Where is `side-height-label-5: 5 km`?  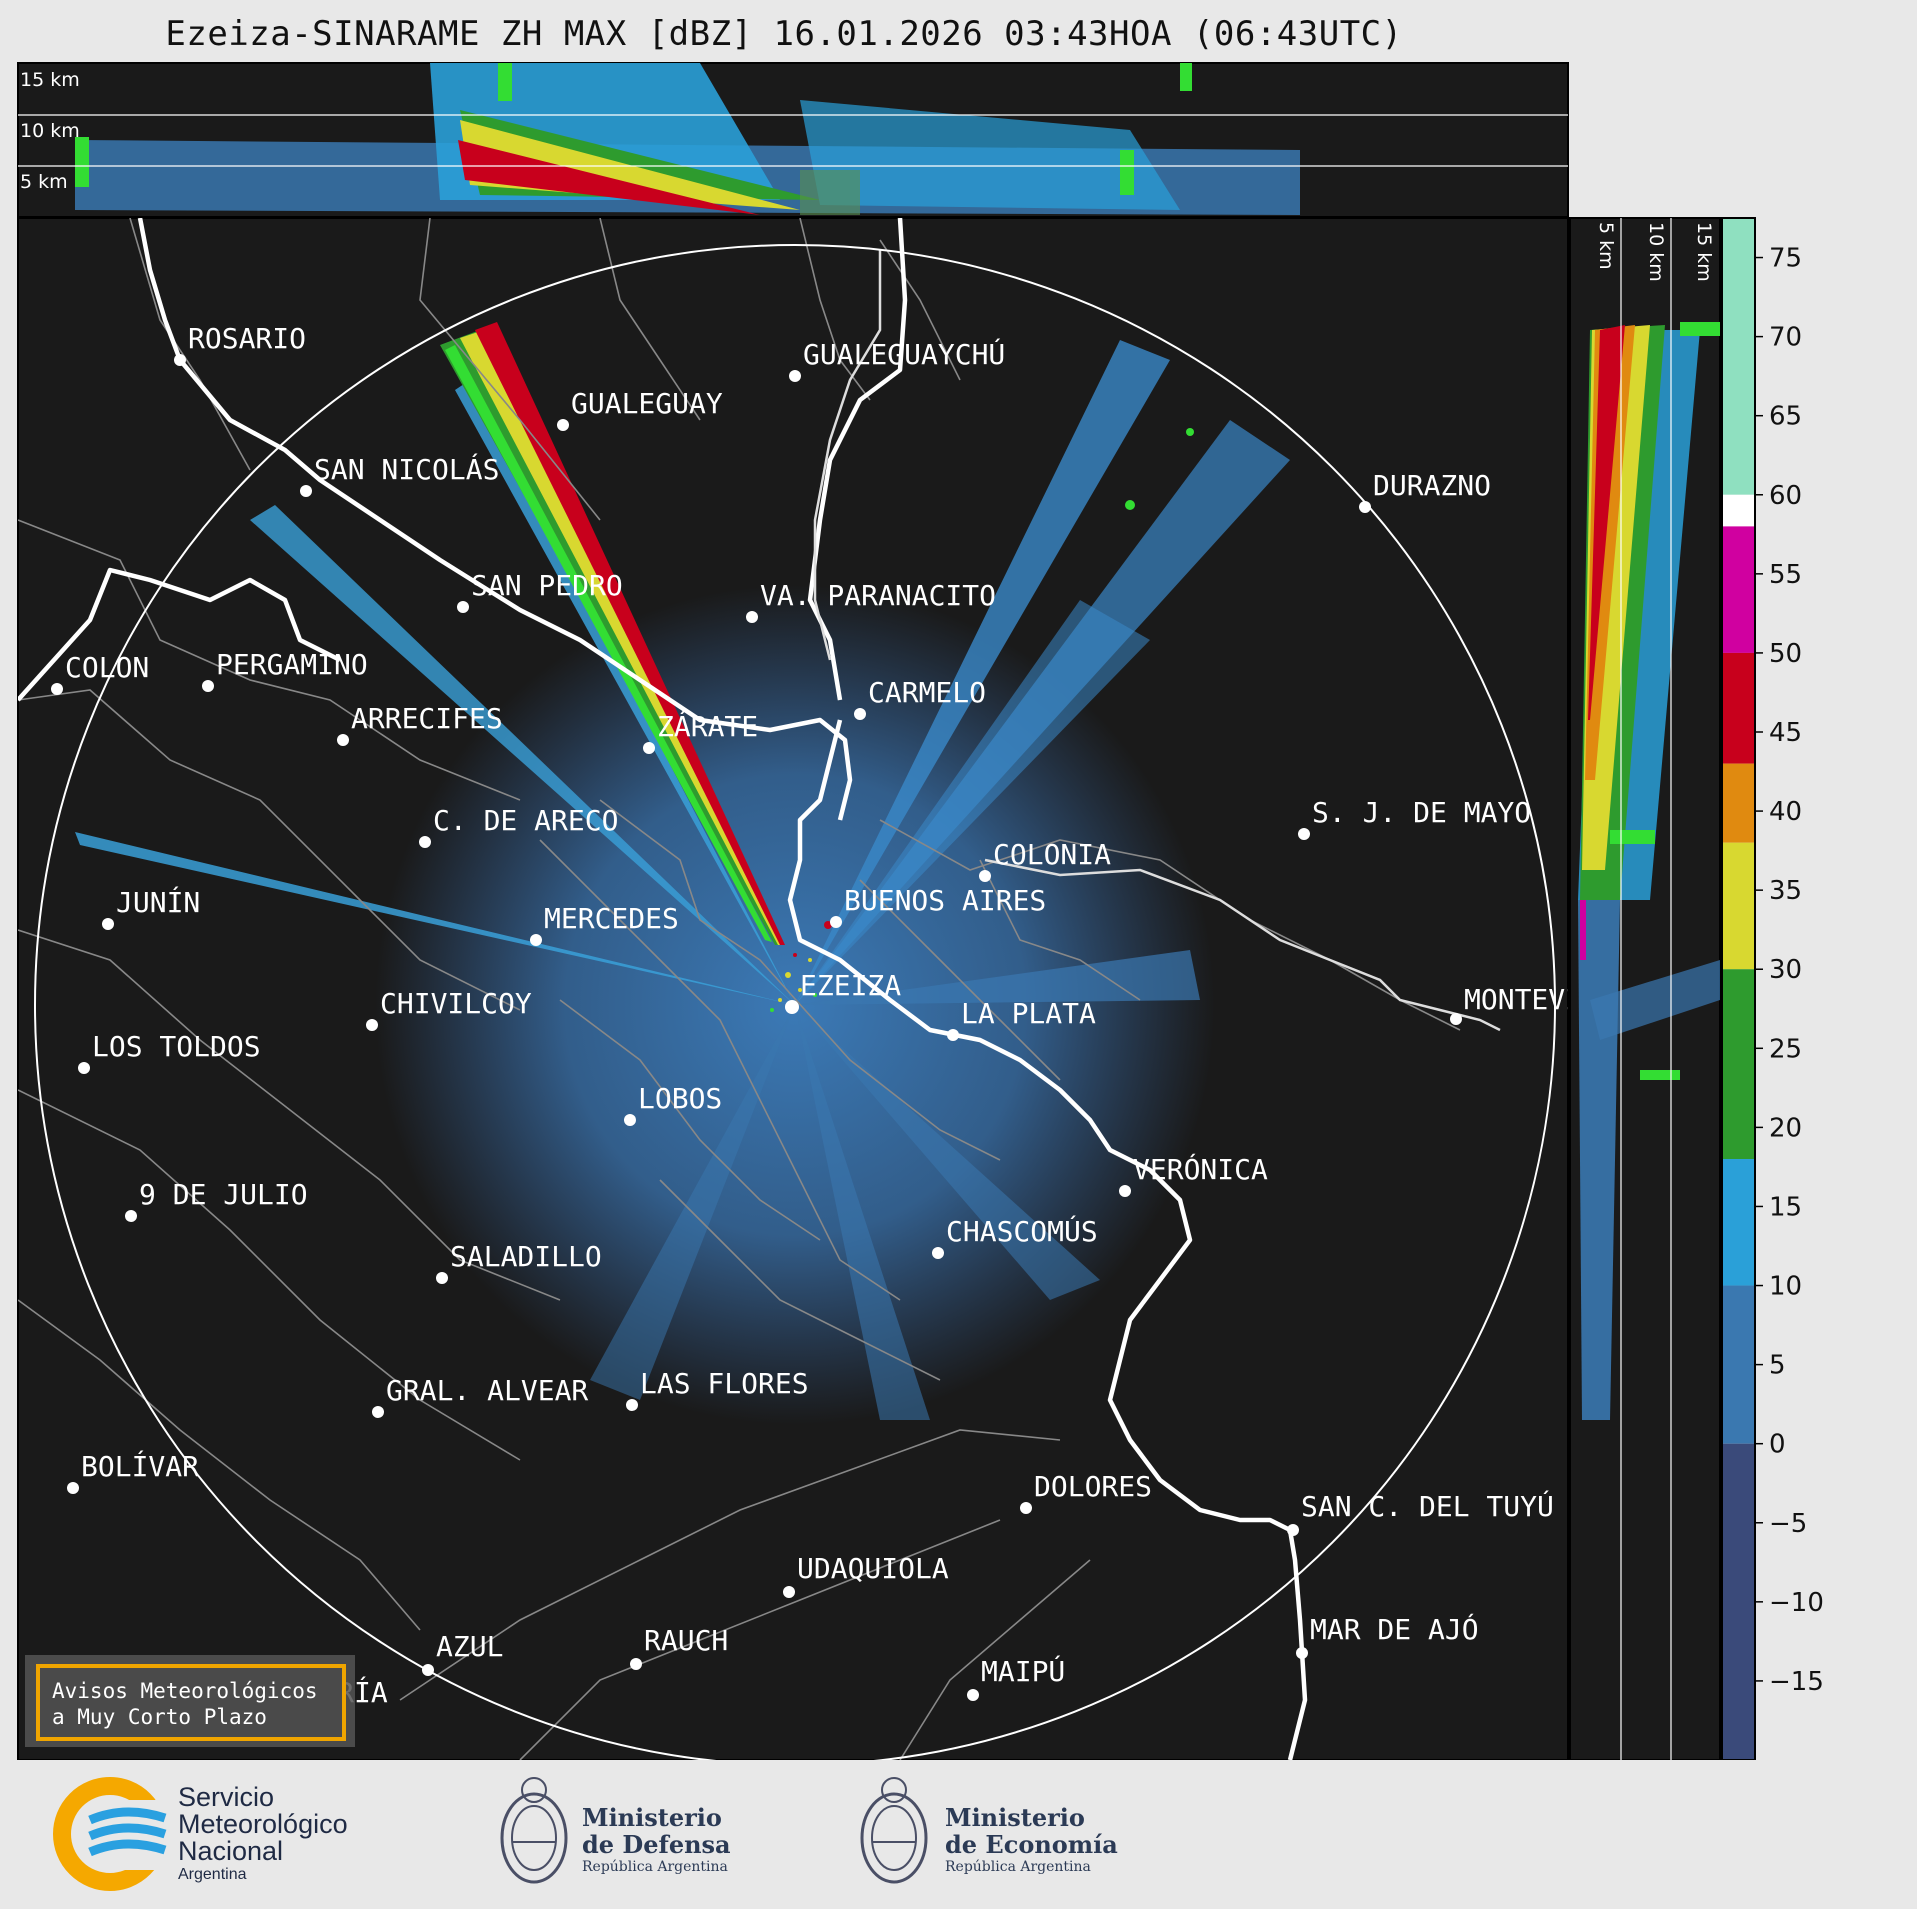 side-height-label-5: 5 km is located at coordinates (1606, 246).